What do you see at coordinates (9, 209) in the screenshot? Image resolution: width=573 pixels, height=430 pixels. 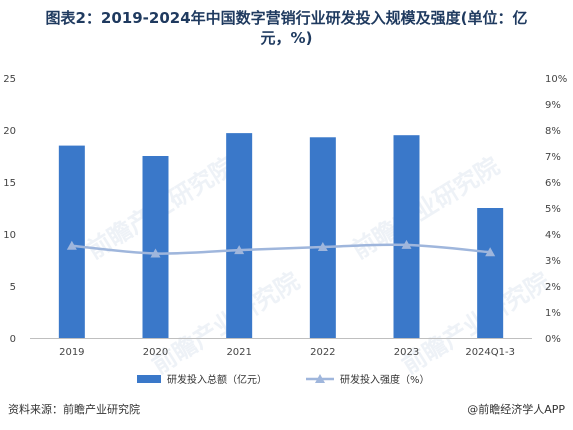 I see `y-axis-left: 0 5 10 15 20 25` at bounding box center [9, 209].